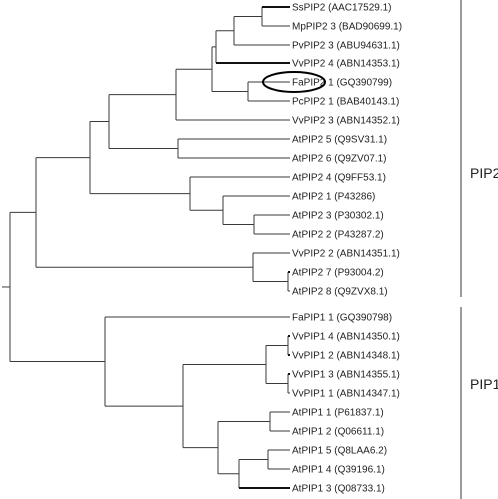 Image resolution: width=498 pixels, height=499 pixels. What do you see at coordinates (346, 64) in the screenshot?
I see `taxon-label: VvPIP2 4 (ABN14353.1)` at bounding box center [346, 64].